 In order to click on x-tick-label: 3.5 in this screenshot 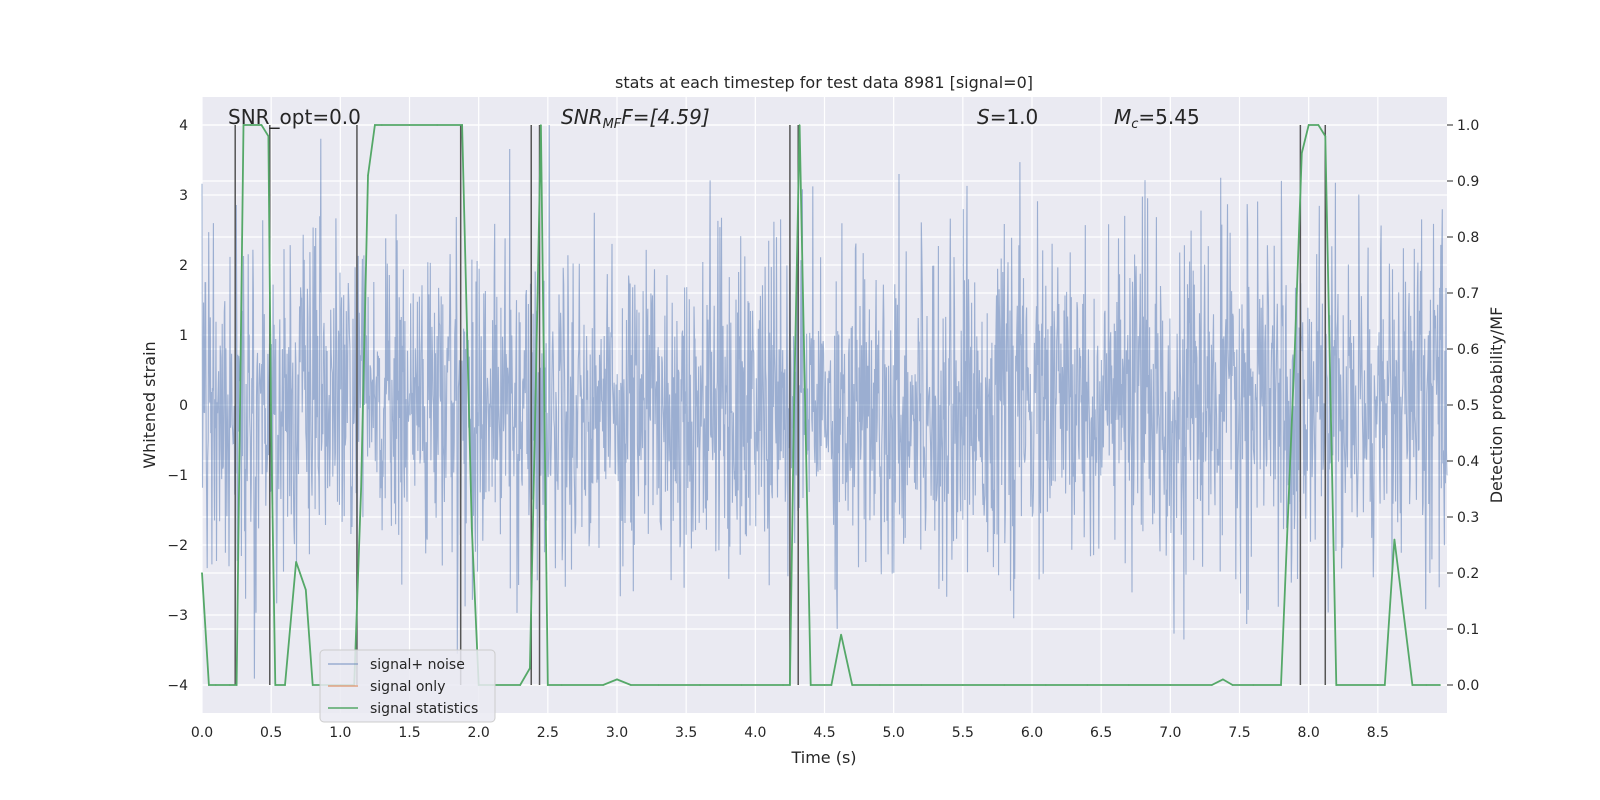, I will do `click(686, 733)`.